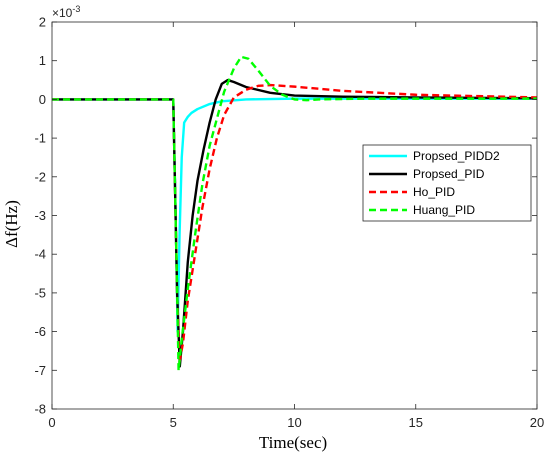 This screenshot has height=461, width=550. What do you see at coordinates (434, 192) in the screenshot?
I see `legend-label: Ho_PID` at bounding box center [434, 192].